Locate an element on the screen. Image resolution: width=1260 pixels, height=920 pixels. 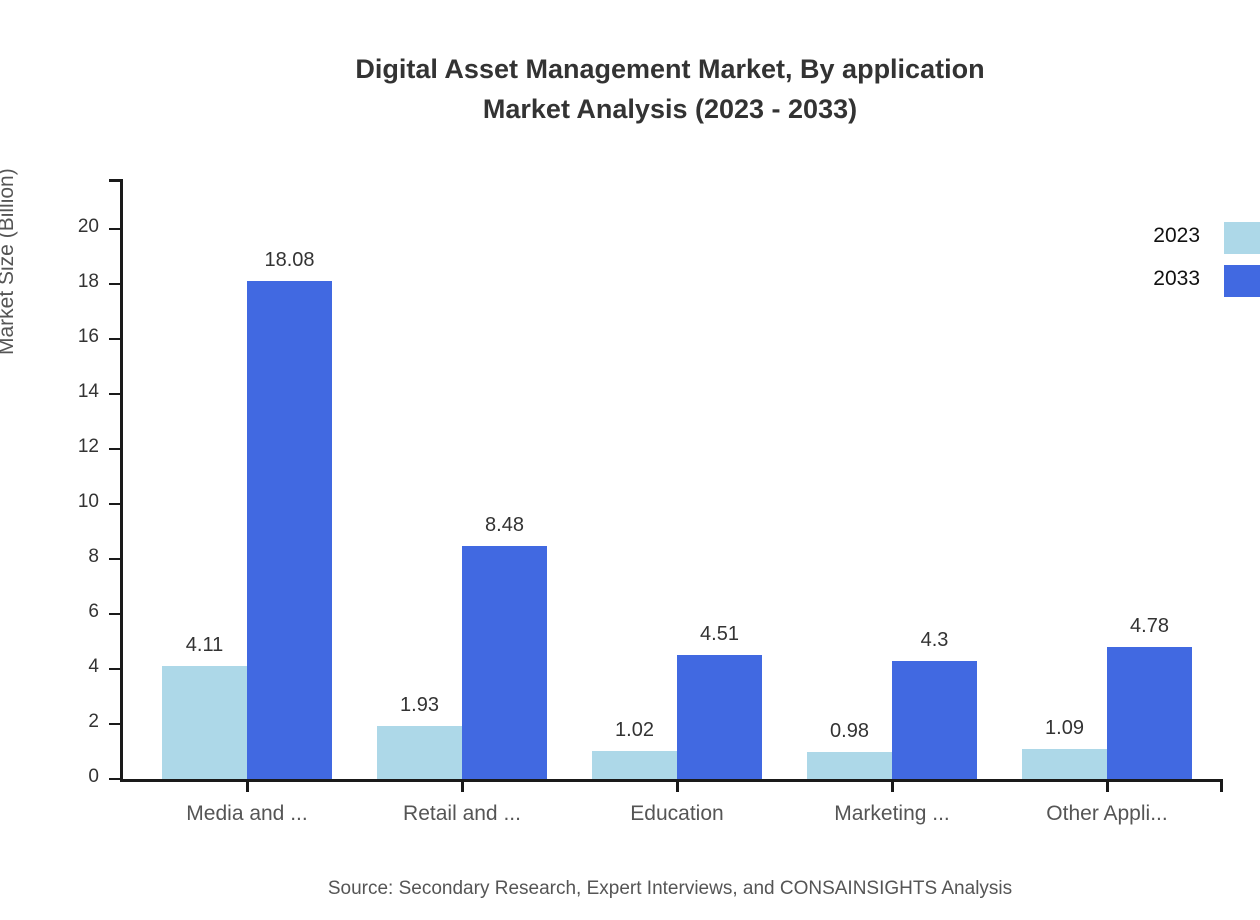
legend-swatch-2023 is located at coordinates (1242, 238).